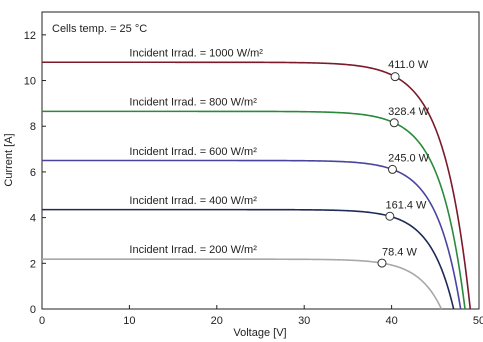 The image size is (483, 342). Describe the element at coordinates (261, 316) in the screenshot. I see `x-axis-ticks: 0 10 20 30 40 50` at that location.